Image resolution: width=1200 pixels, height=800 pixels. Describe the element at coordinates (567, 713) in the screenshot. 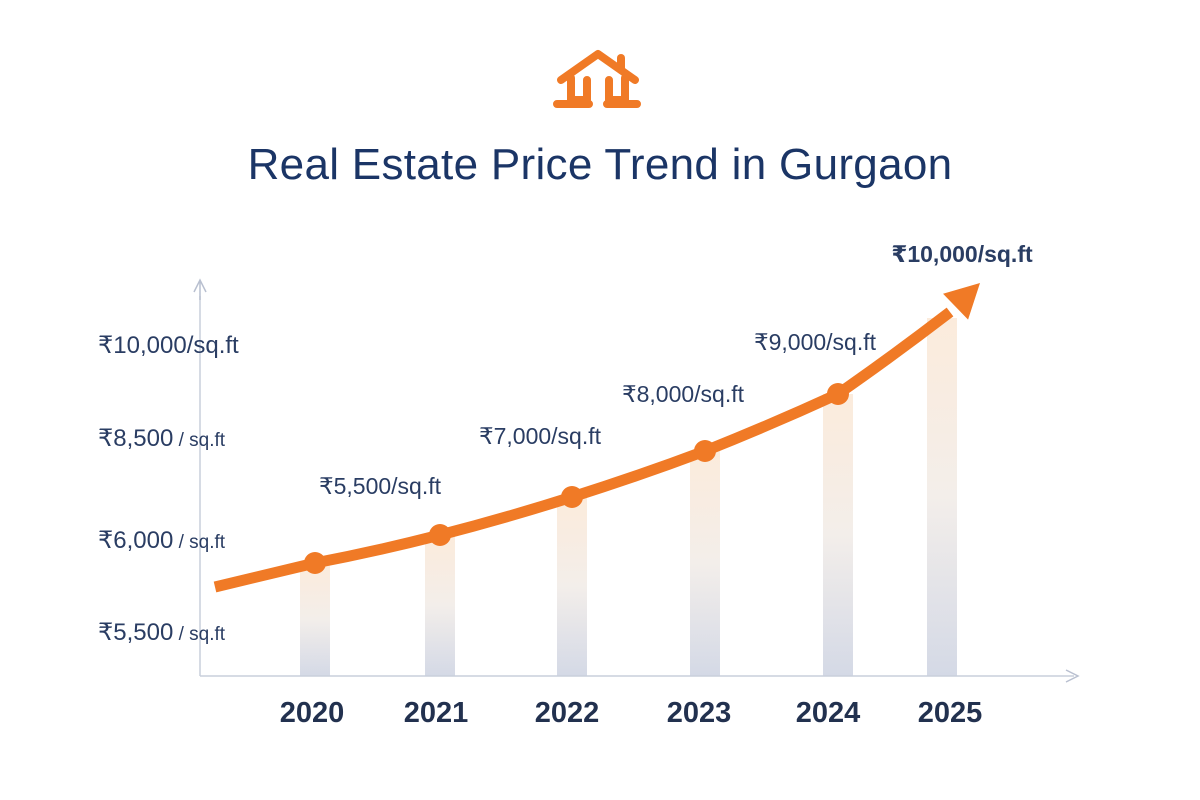

I see `x-tick-2022: 2022` at that location.